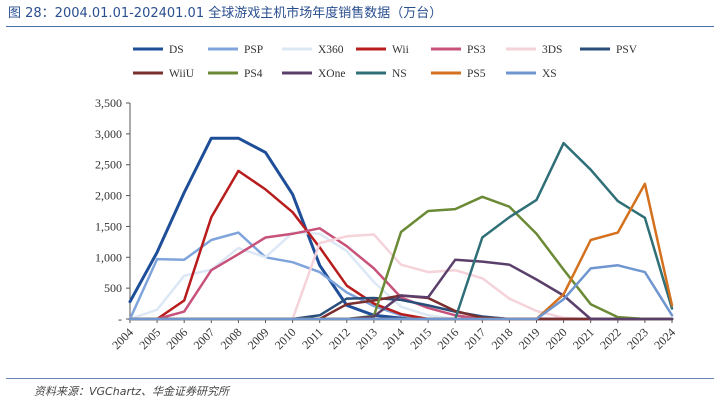 Image resolution: width=720 pixels, height=405 pixels. I want to click on source-divider, so click(360, 378).